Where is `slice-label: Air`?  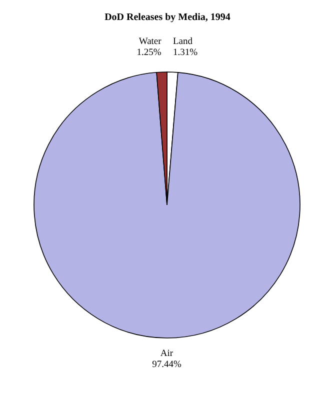 slice-label: Air is located at coordinates (167, 354).